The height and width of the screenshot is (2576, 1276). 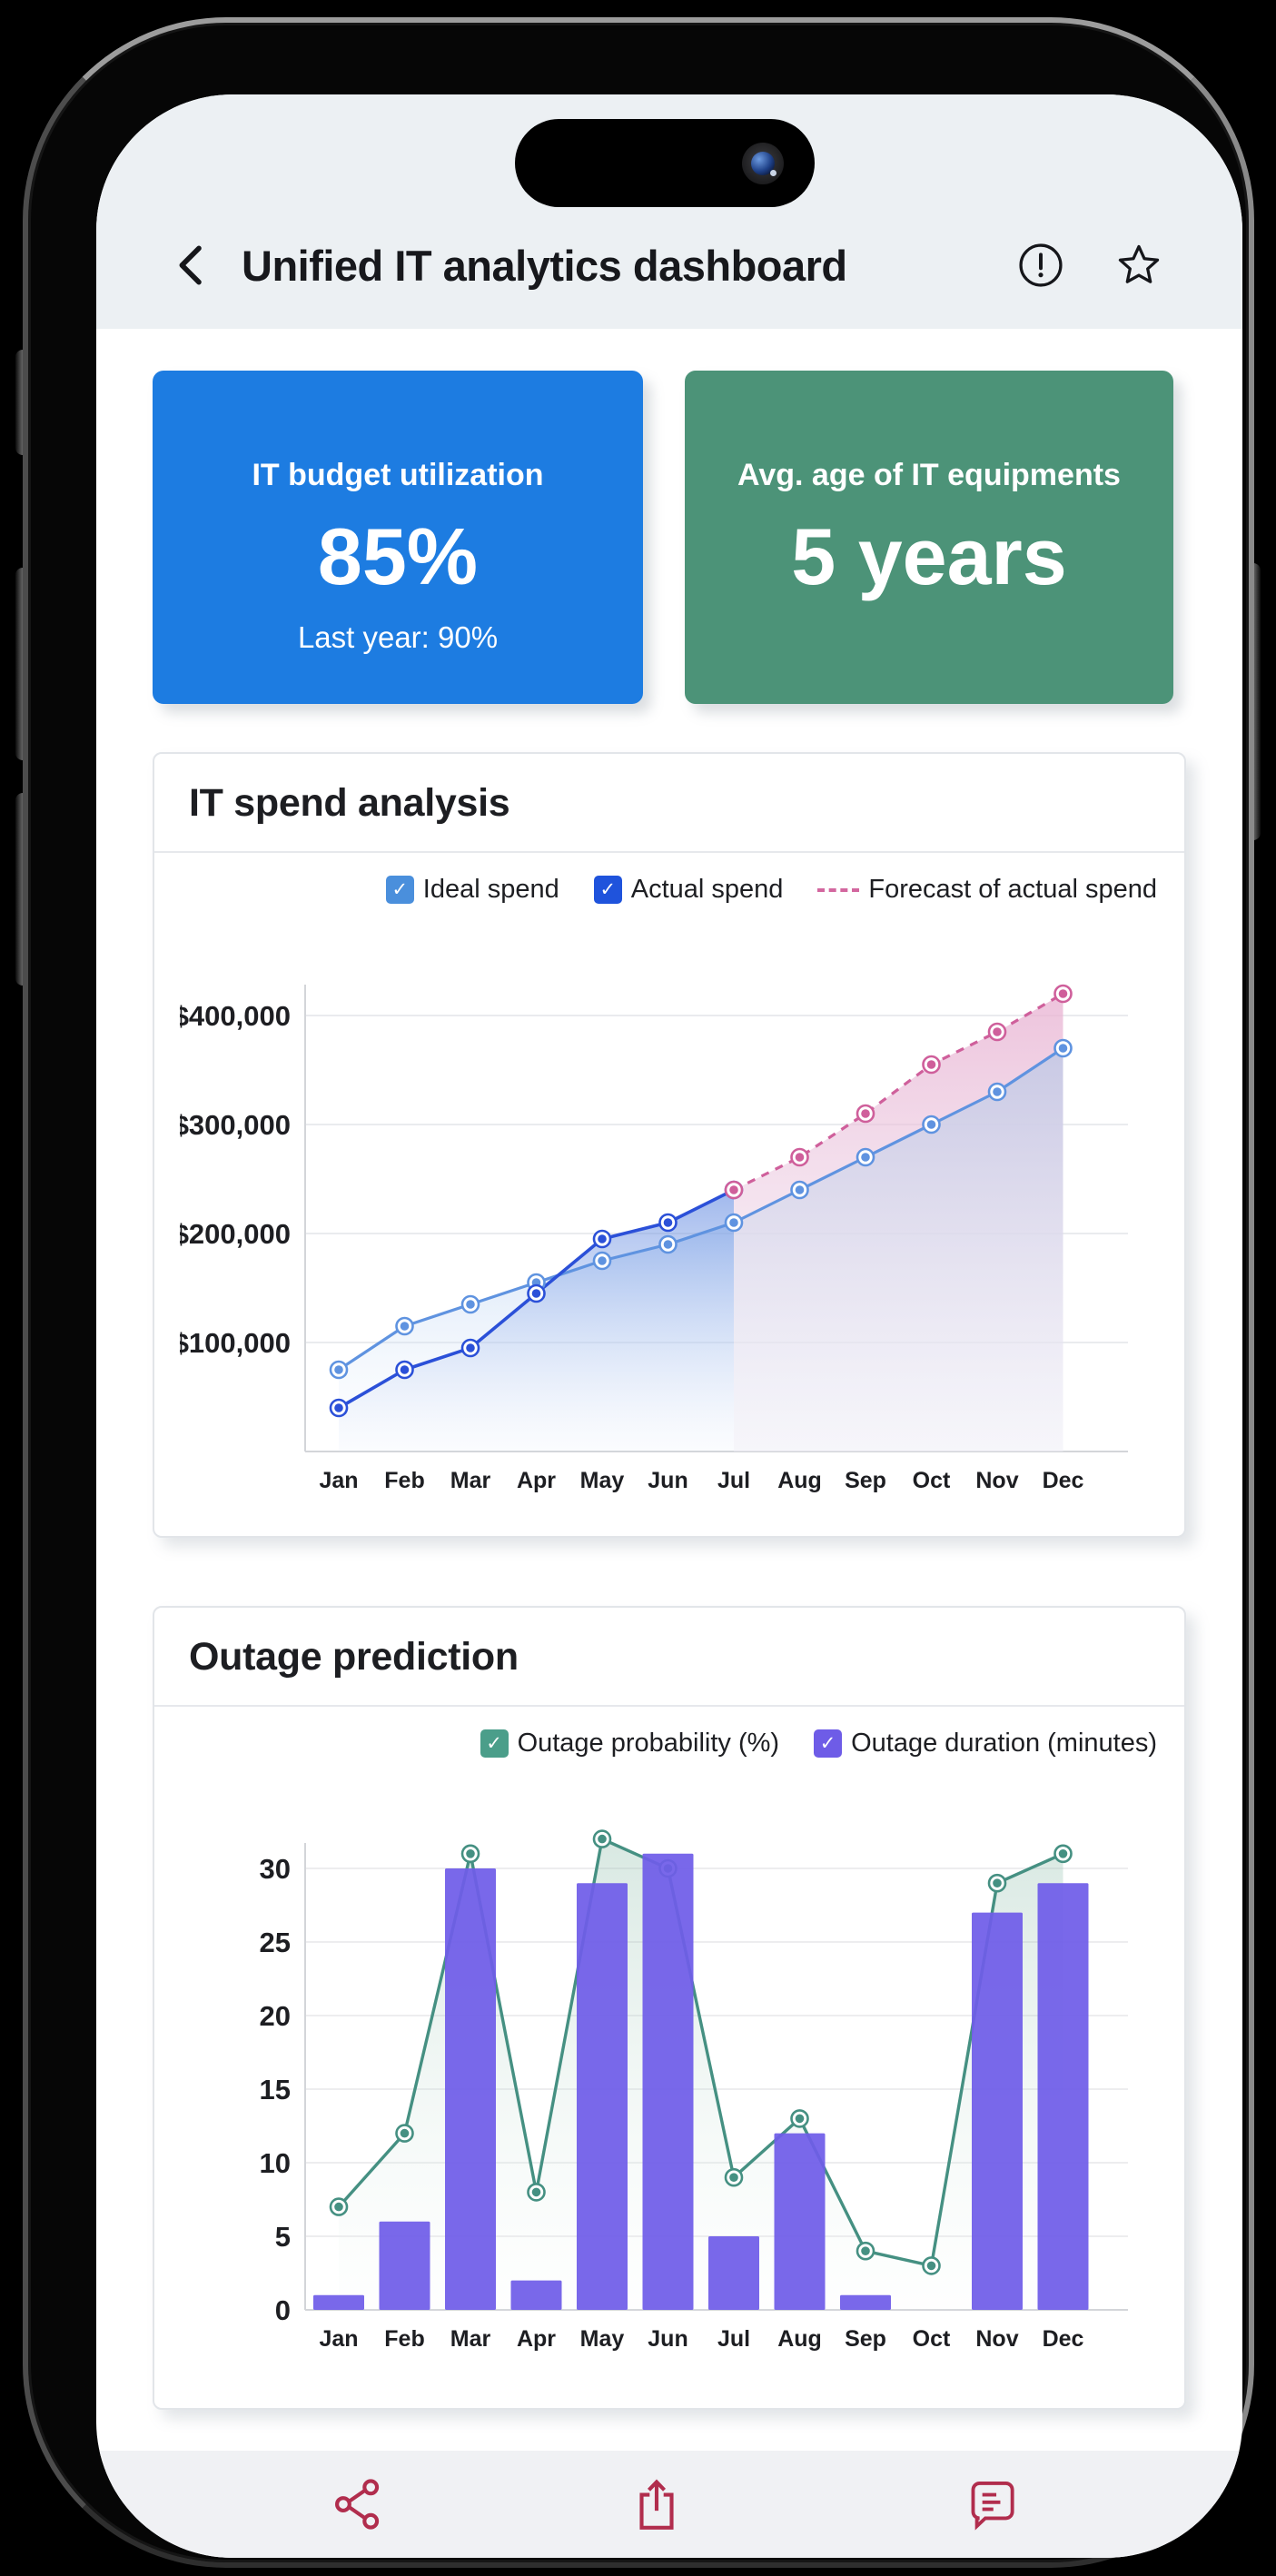 I want to click on svg-text: 25, so click(x=275, y=1942).